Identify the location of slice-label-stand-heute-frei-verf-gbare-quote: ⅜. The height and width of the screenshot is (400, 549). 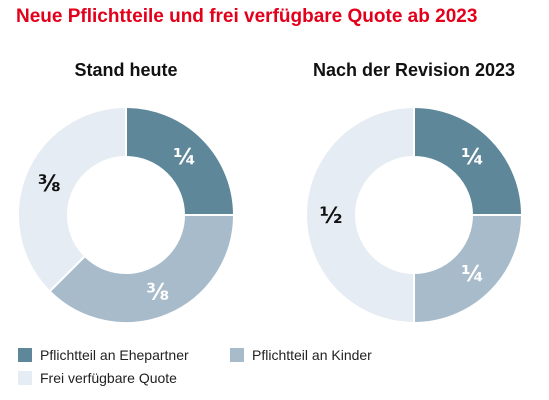
(49, 184).